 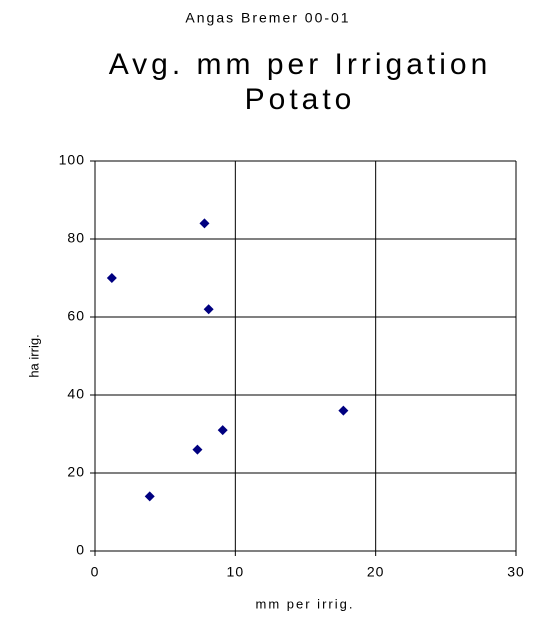 What do you see at coordinates (76, 316) in the screenshot?
I see `y-tick-label: 60` at bounding box center [76, 316].